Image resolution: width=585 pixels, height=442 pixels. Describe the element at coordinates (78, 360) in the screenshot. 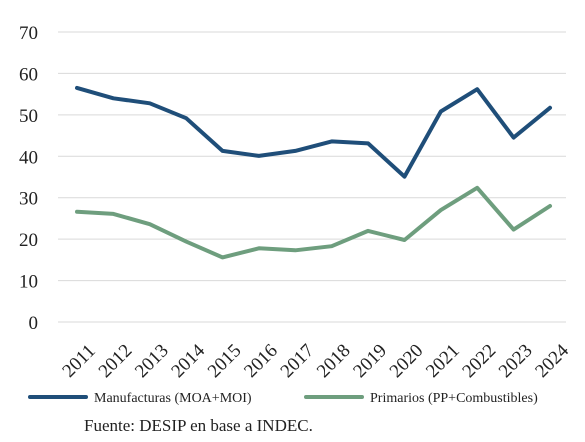

I see `x-tick-label: 2011` at that location.